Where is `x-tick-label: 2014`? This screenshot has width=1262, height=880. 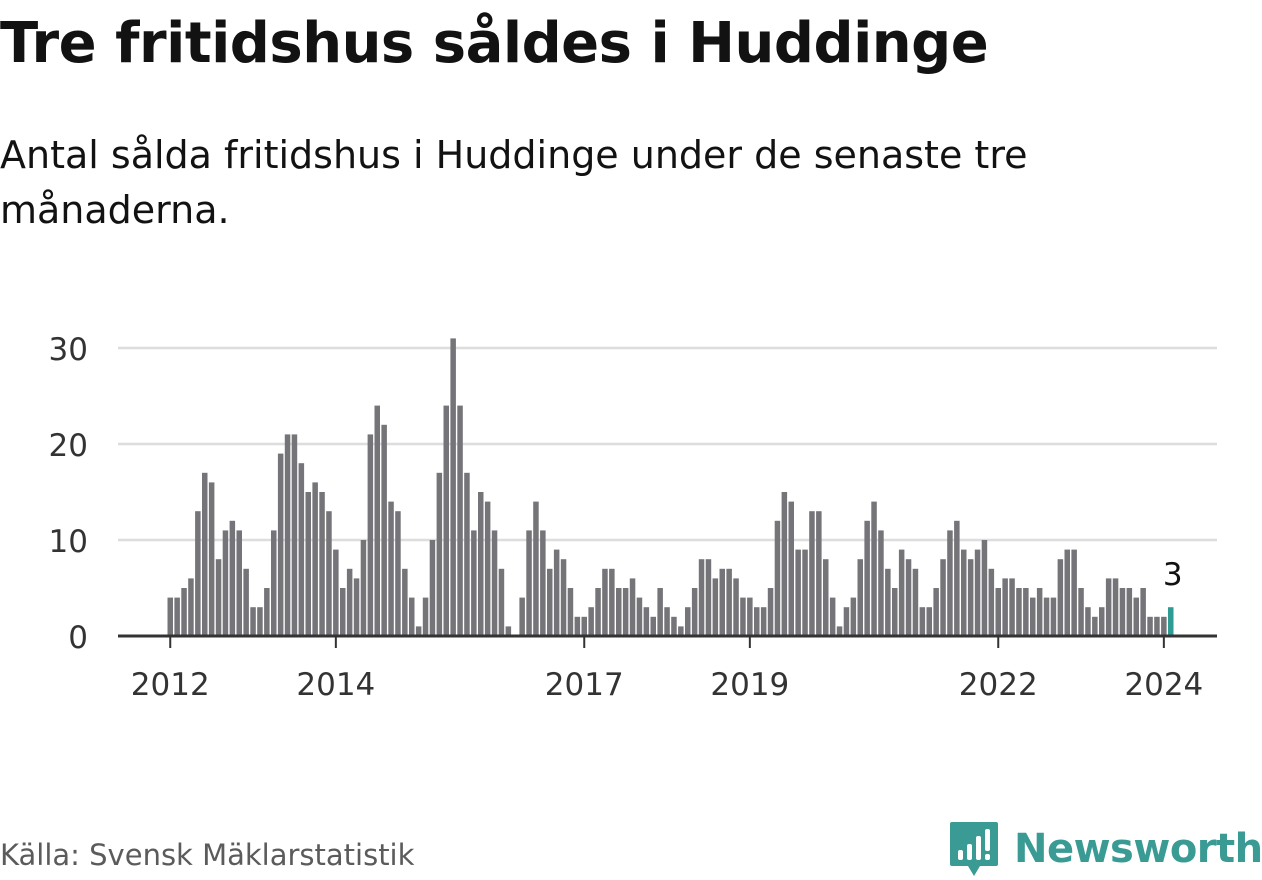 x-tick-label: 2014 is located at coordinates (335, 685).